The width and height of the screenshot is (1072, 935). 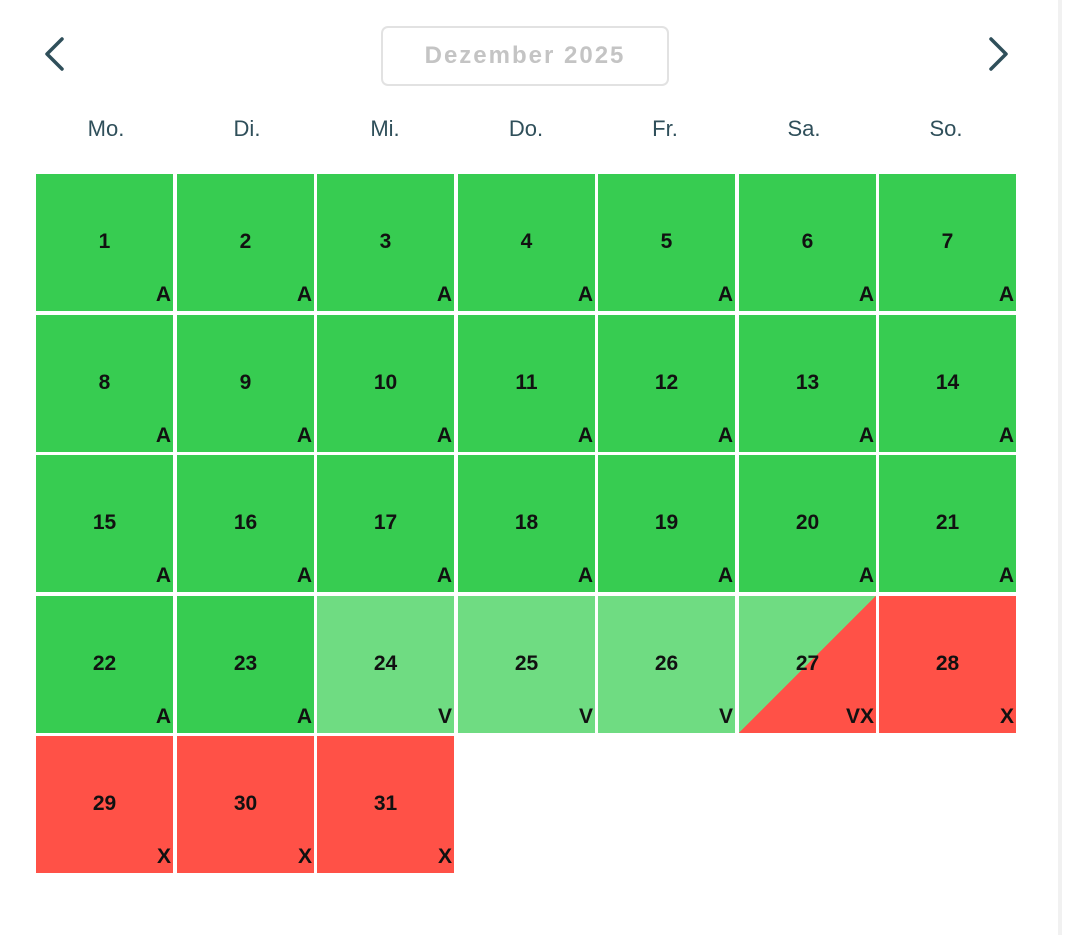 I want to click on calendar-day-16: 16 A, so click(x=245, y=523).